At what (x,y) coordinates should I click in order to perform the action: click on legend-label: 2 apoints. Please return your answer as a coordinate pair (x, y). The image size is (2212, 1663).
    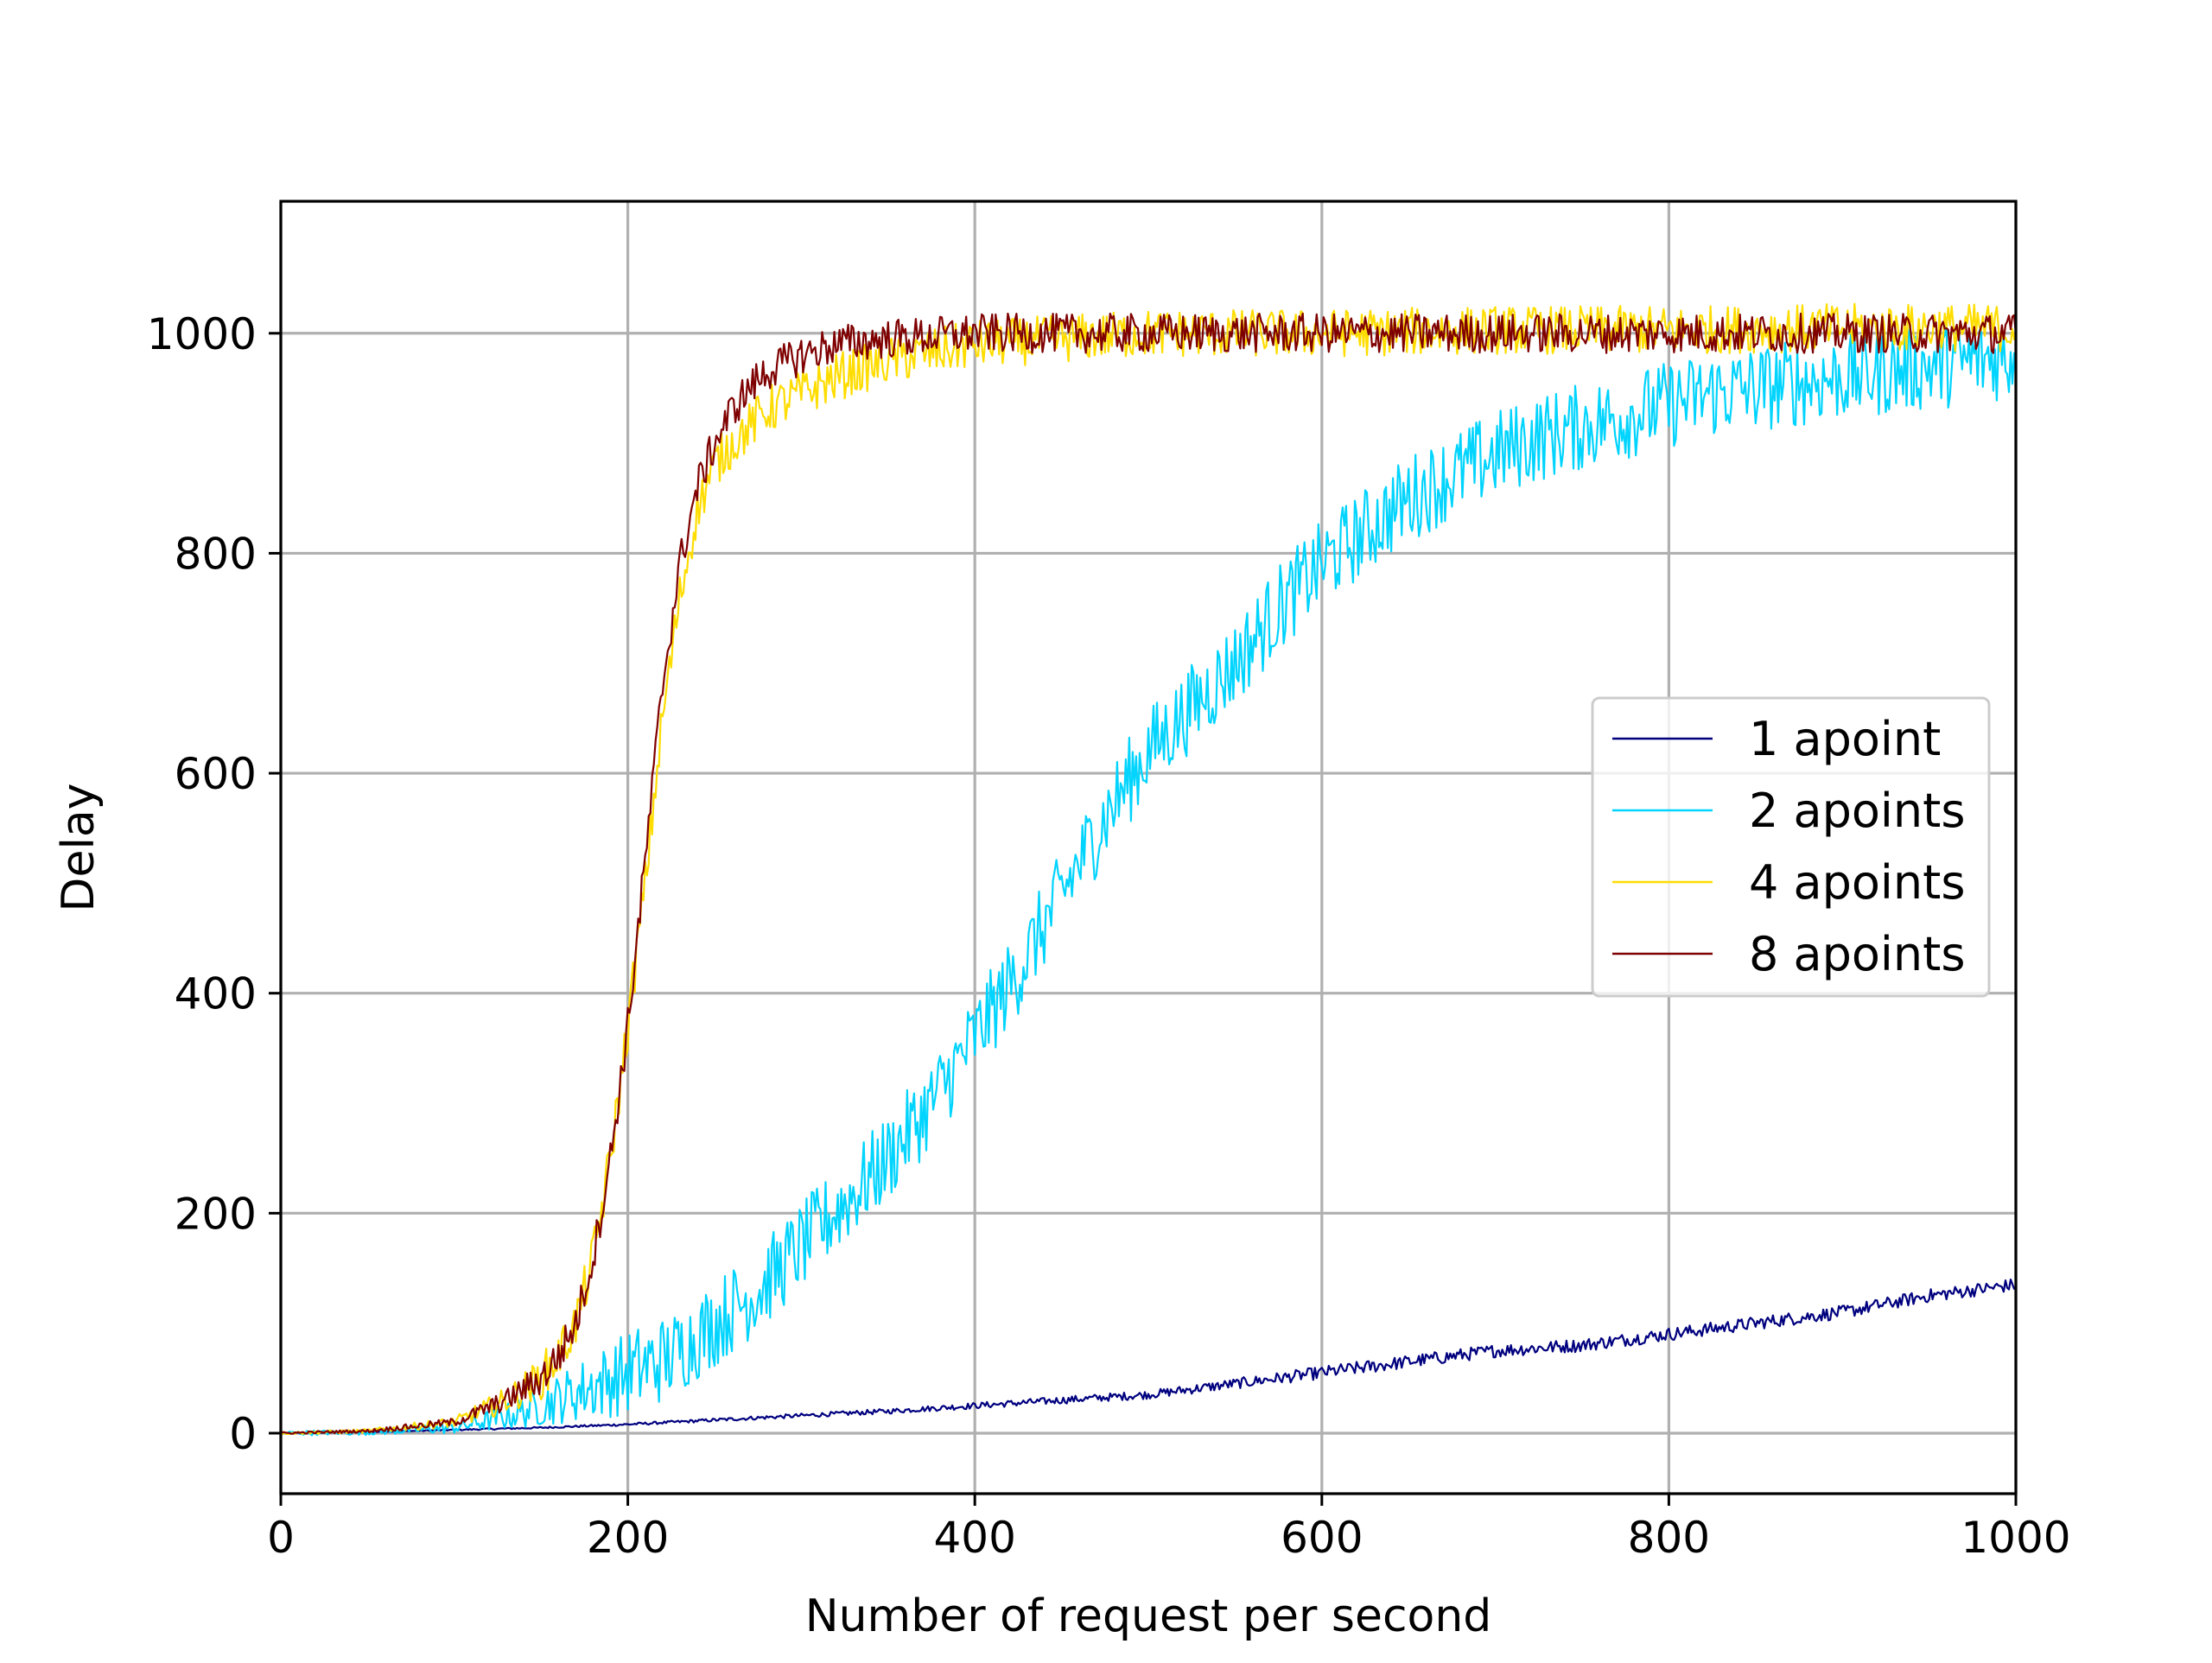
    Looking at the image, I should click on (1857, 811).